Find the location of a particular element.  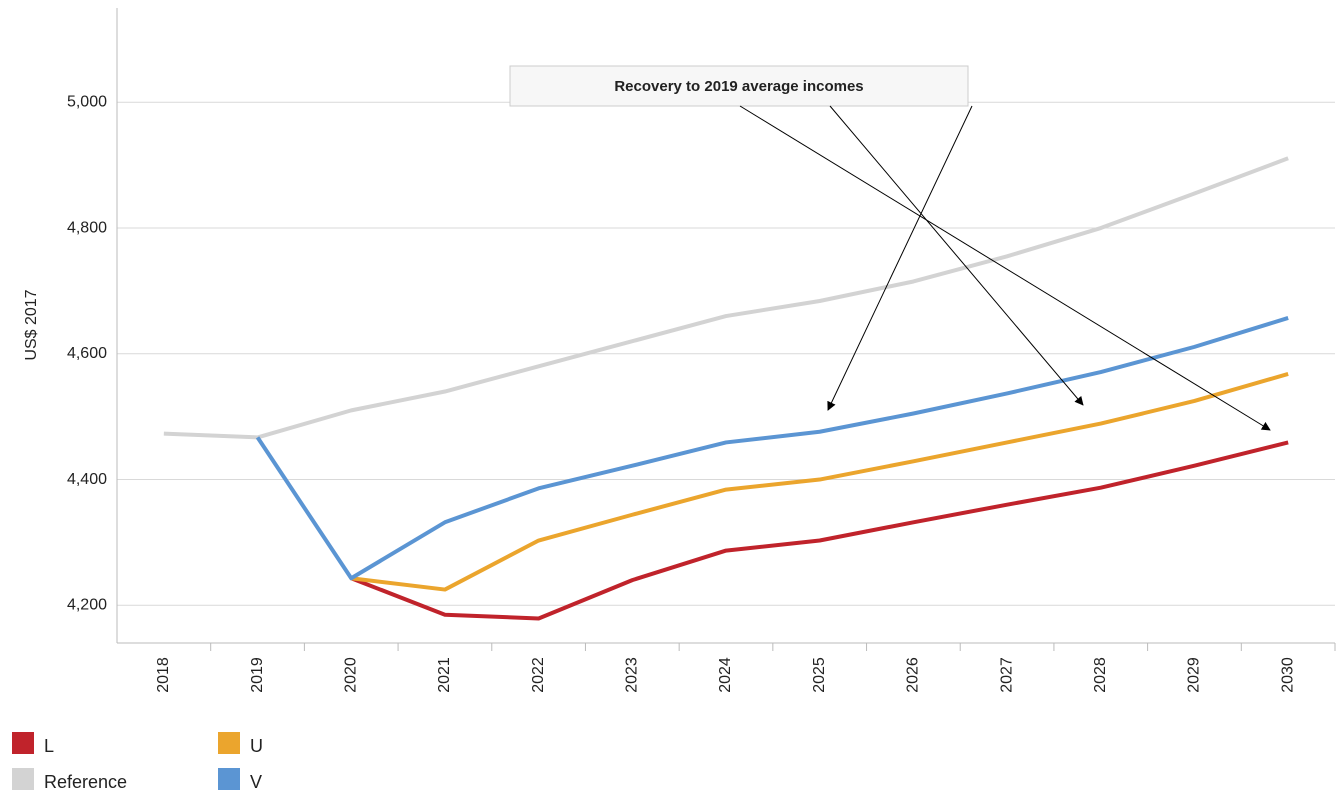

x-tick-label: 2026 is located at coordinates (913, 675).